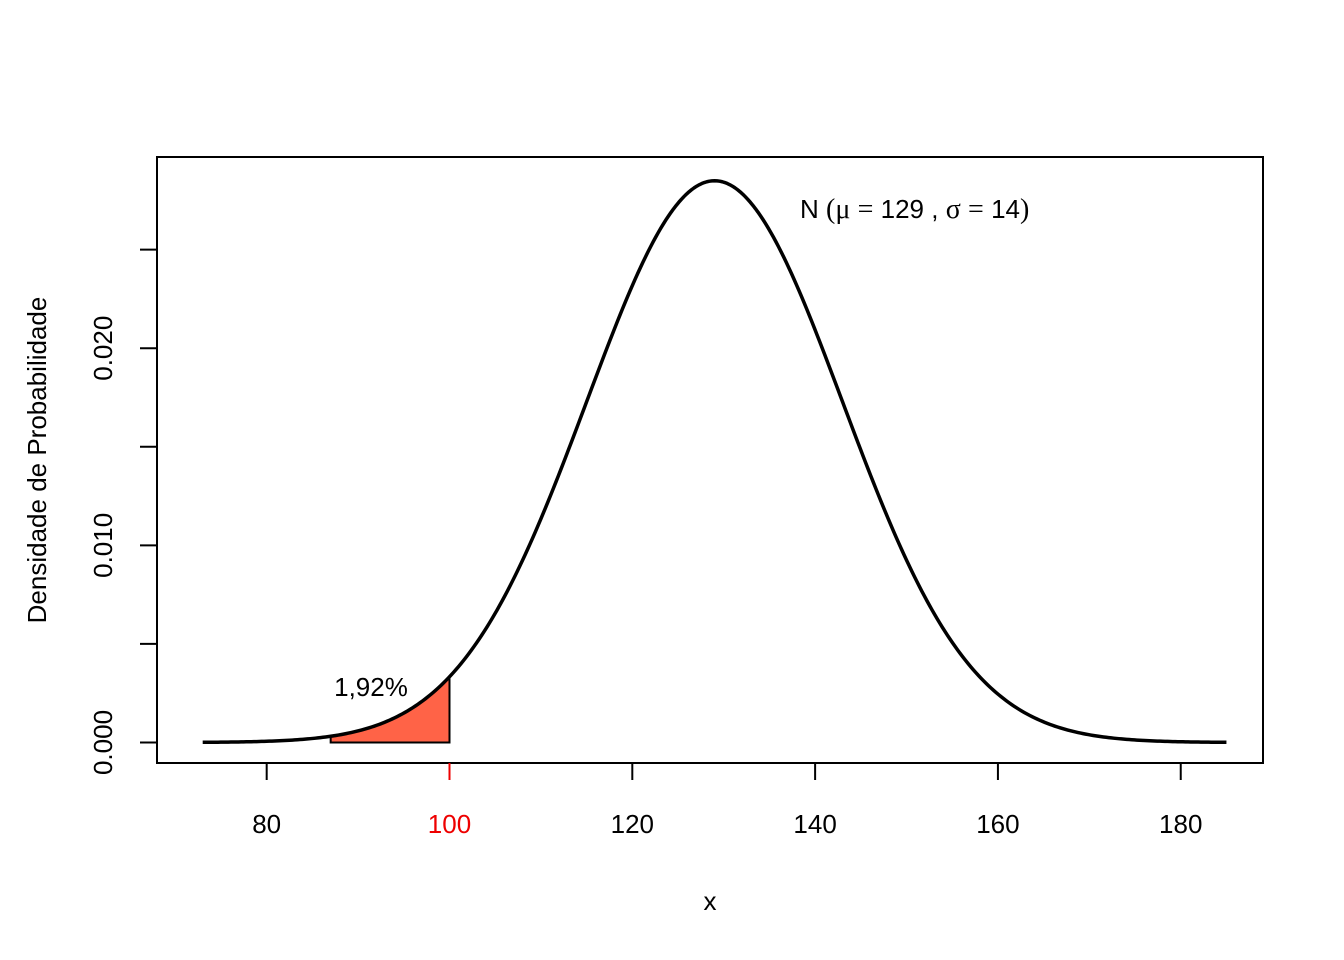 The image size is (1344, 960). I want to click on shaded-area-label: 1,92%, so click(371, 687).